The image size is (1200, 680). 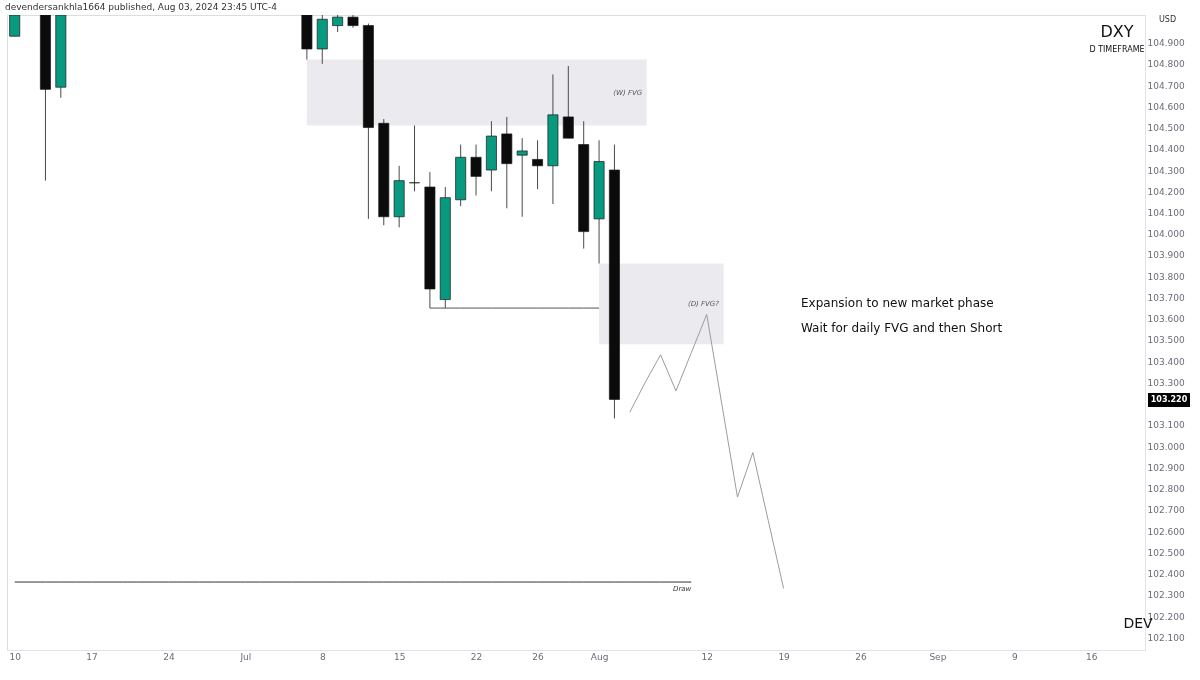 What do you see at coordinates (1091, 656) in the screenshot?
I see `x-tick-label: 16` at bounding box center [1091, 656].